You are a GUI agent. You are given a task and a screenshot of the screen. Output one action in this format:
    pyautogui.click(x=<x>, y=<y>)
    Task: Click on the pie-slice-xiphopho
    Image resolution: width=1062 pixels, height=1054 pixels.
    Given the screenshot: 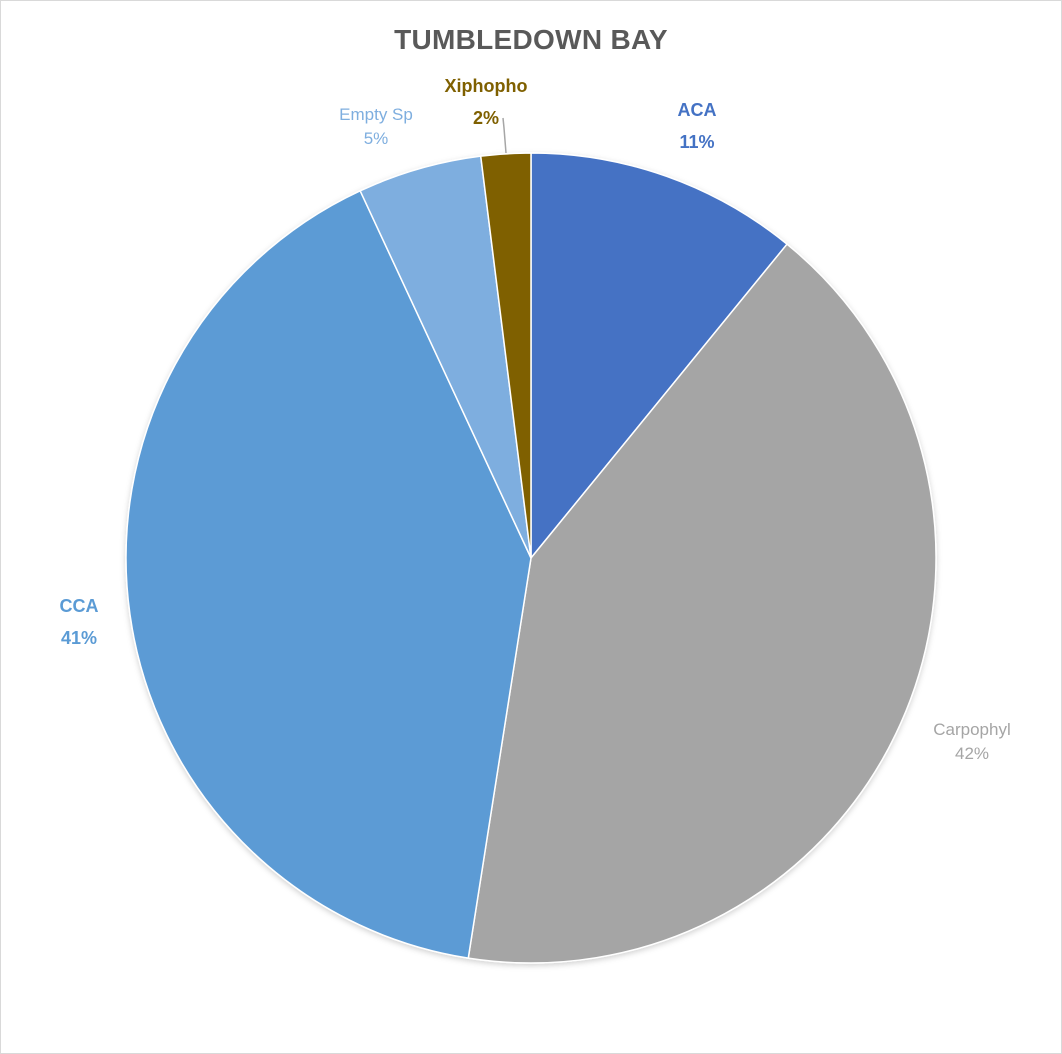 What is the action you would take?
    pyautogui.click(x=505, y=355)
    